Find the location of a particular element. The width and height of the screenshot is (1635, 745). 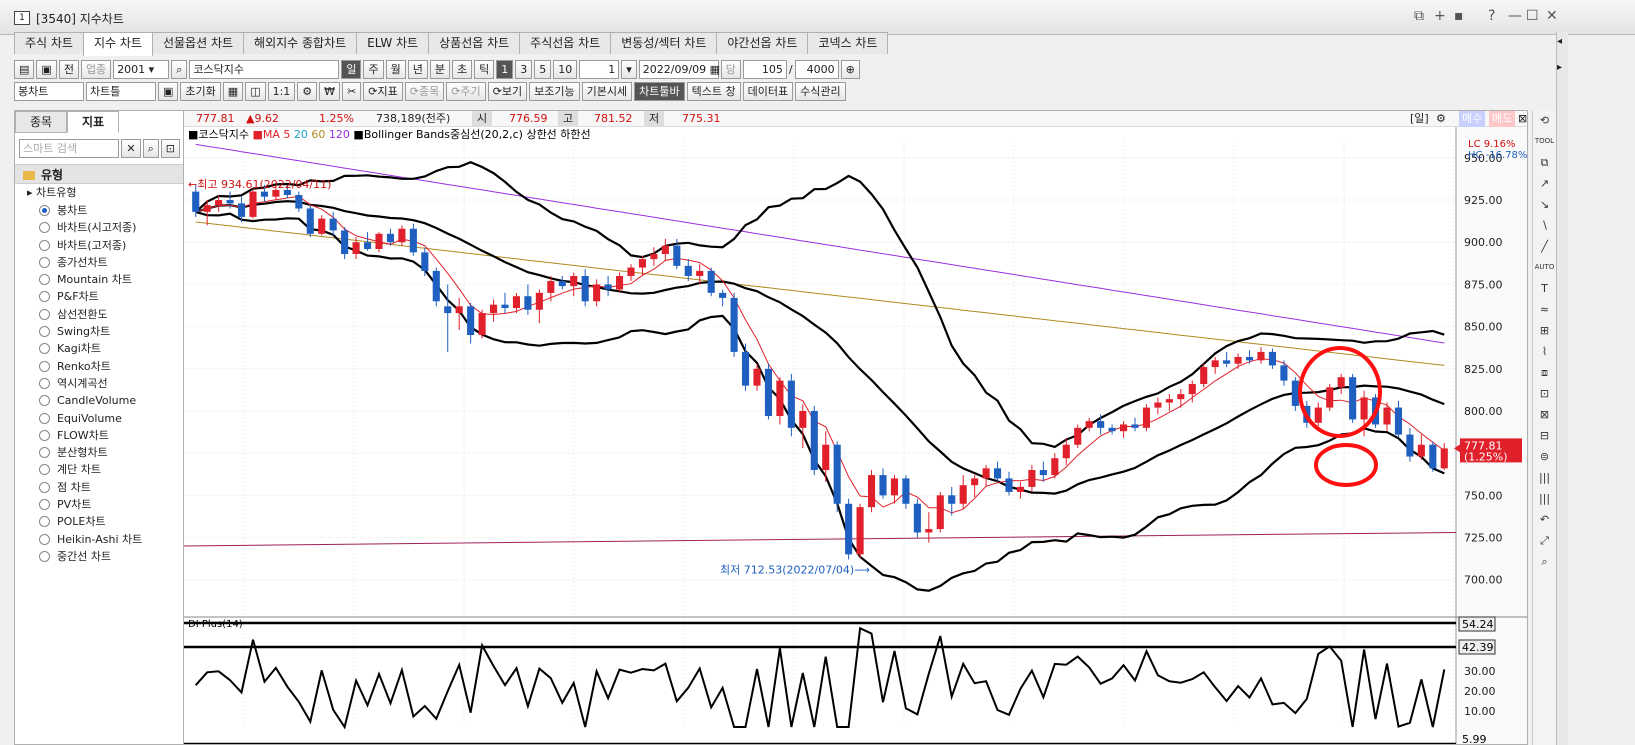

drawing-tool-icon: ≈ is located at coordinates (1544, 309).